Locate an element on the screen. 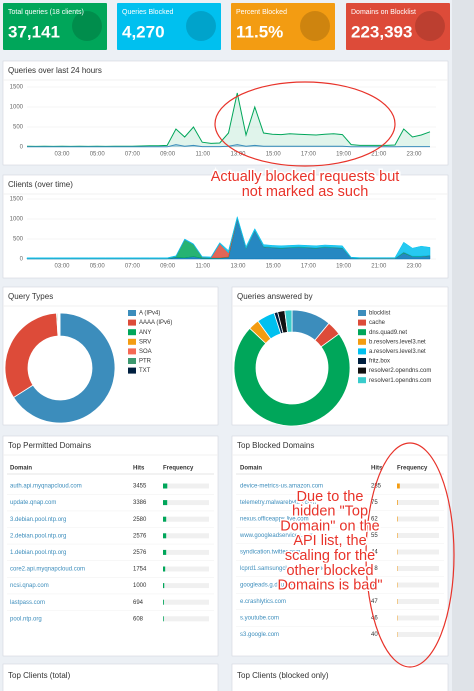 Image resolution: width=474 pixels, height=691 pixels. x-tick-label: 11:00 is located at coordinates (203, 155).